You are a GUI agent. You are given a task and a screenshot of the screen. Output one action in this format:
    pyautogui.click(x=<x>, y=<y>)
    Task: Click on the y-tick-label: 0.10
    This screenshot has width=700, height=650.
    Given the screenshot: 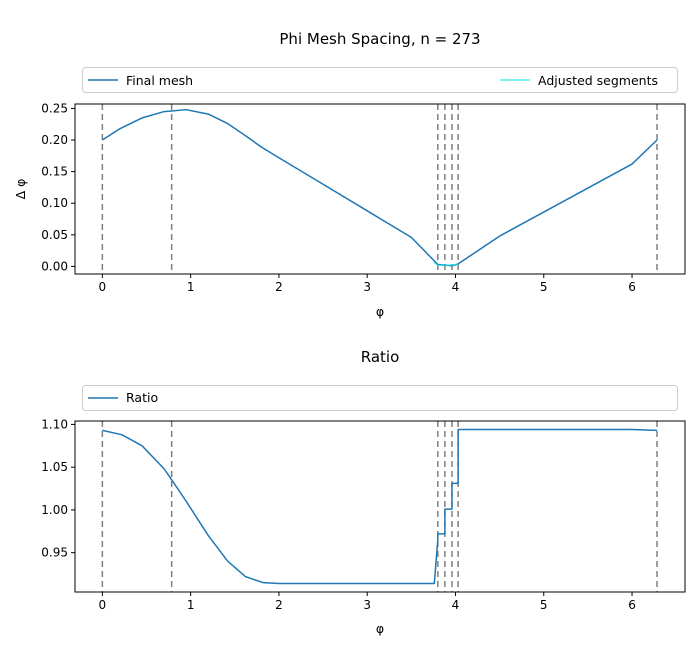 What is the action you would take?
    pyautogui.click(x=54, y=203)
    